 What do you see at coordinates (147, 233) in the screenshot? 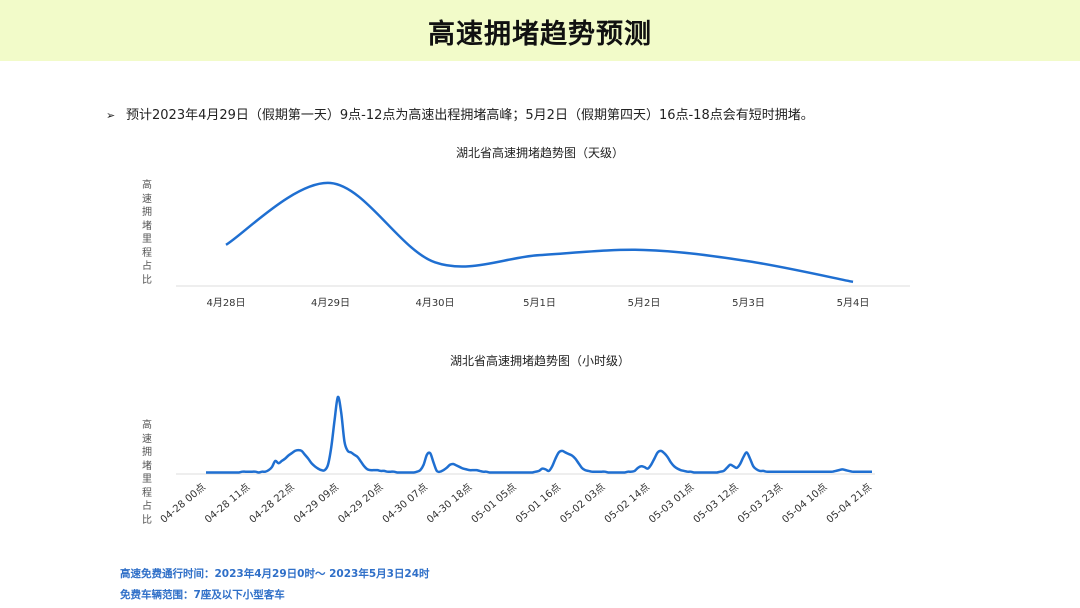
I see `daily-chart-ylabel: 高速拥堵里程占比` at bounding box center [147, 233].